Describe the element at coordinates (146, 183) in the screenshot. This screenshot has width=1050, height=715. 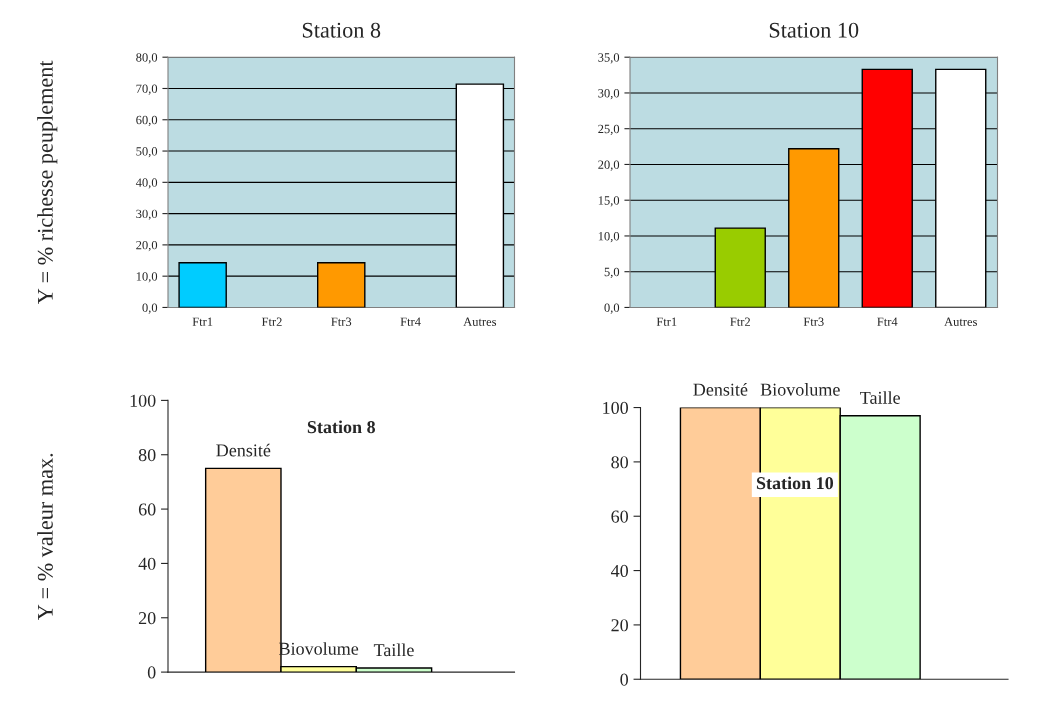
I see `y-tick-label: 40,0` at that location.